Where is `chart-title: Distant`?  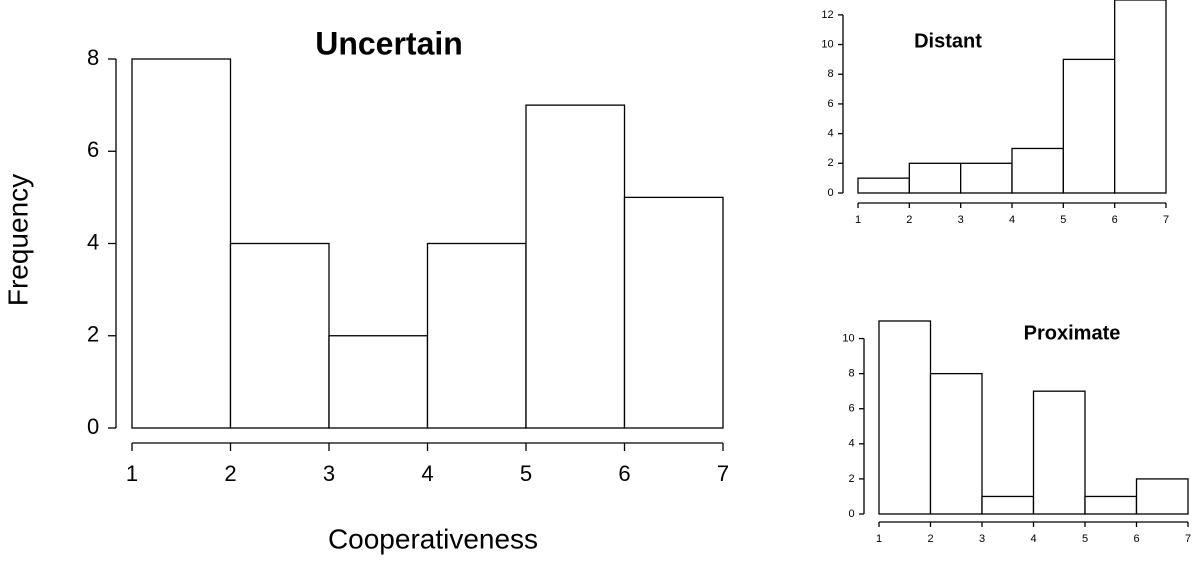
chart-title: Distant is located at coordinates (948, 41).